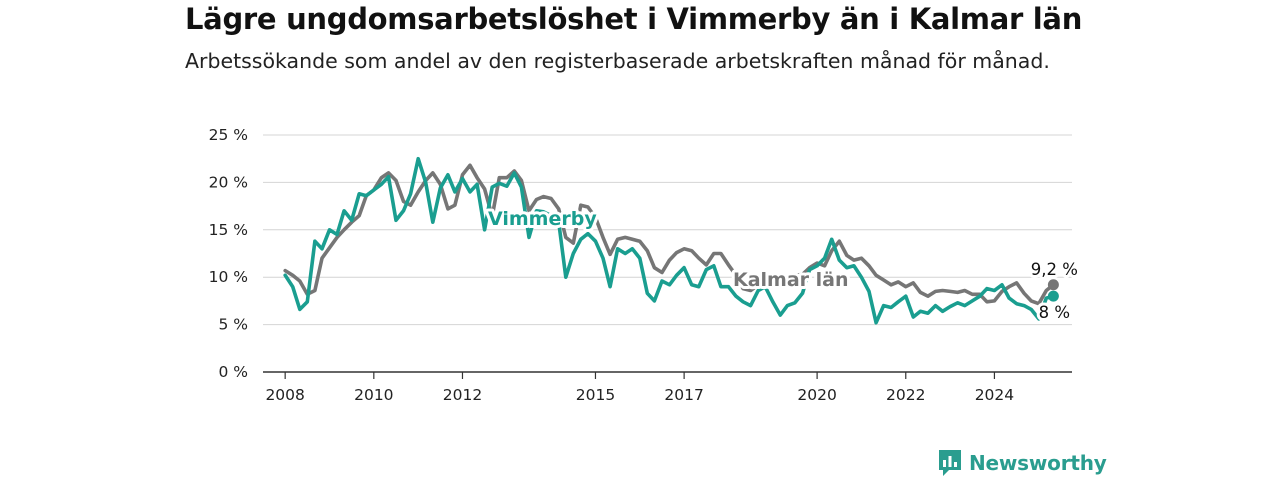  Describe the element at coordinates (1054, 312) in the screenshot. I see `end-value-vimmerby: 8 %` at that location.